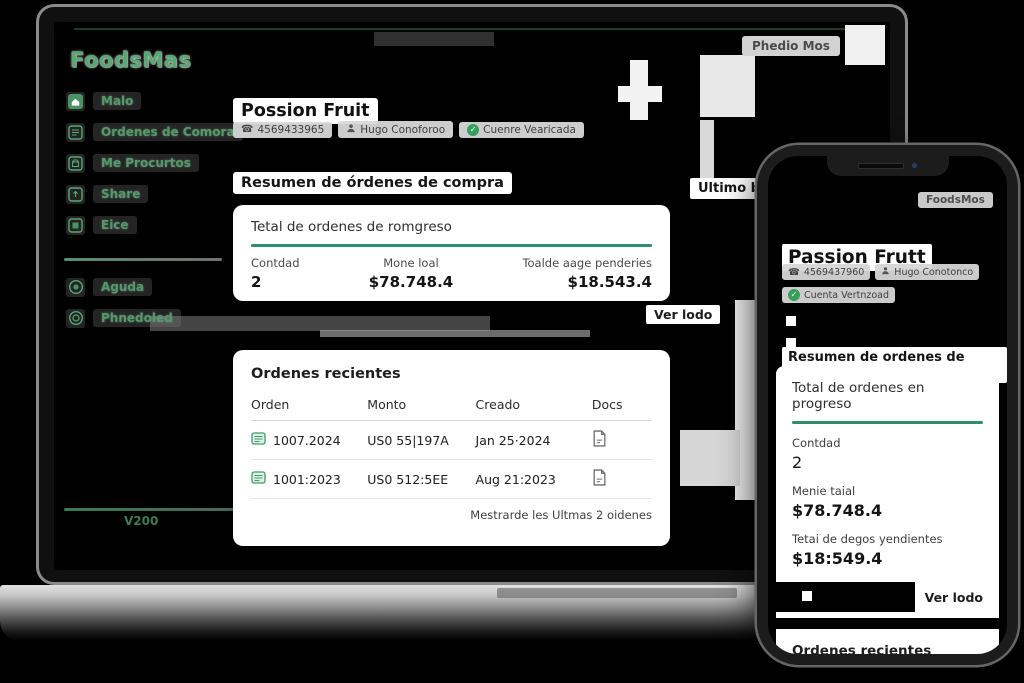 The image size is (1024, 683). What do you see at coordinates (154, 225) in the screenshot?
I see `sidebar-item-plan: Eice` at bounding box center [154, 225].